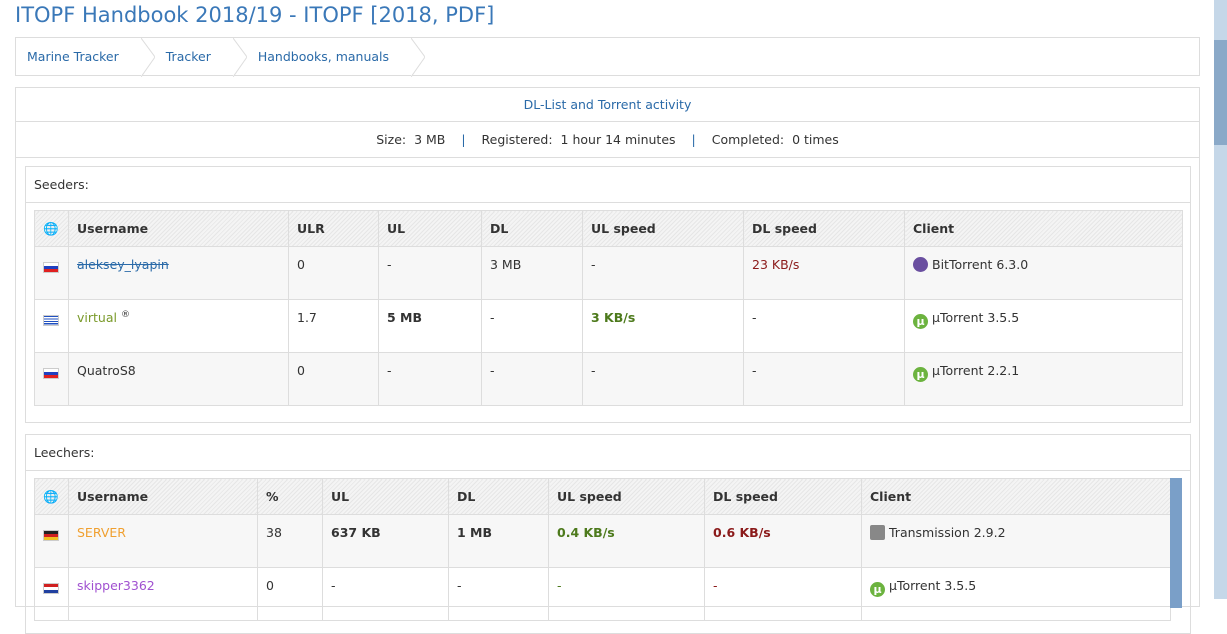 This screenshot has width=1227, height=634. I want to click on seeders-label: Seeders:, so click(608, 185).